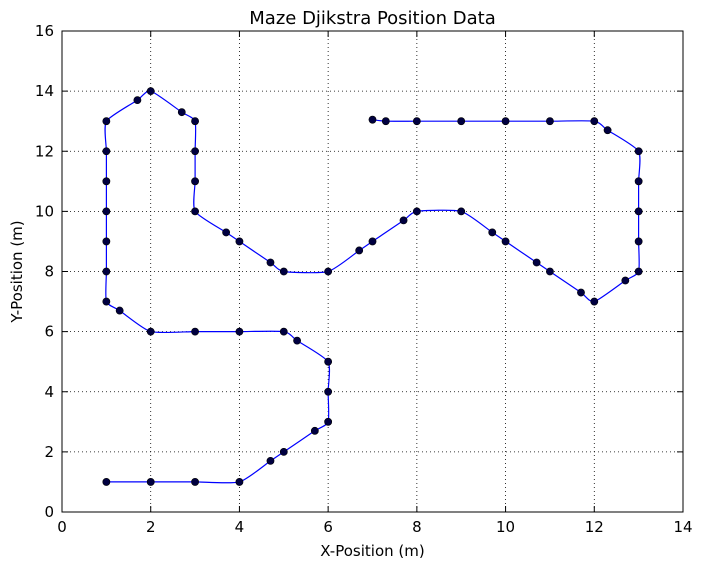 This screenshot has height=570, width=702. What do you see at coordinates (417, 527) in the screenshot?
I see `x-tick-label: 8` at bounding box center [417, 527].